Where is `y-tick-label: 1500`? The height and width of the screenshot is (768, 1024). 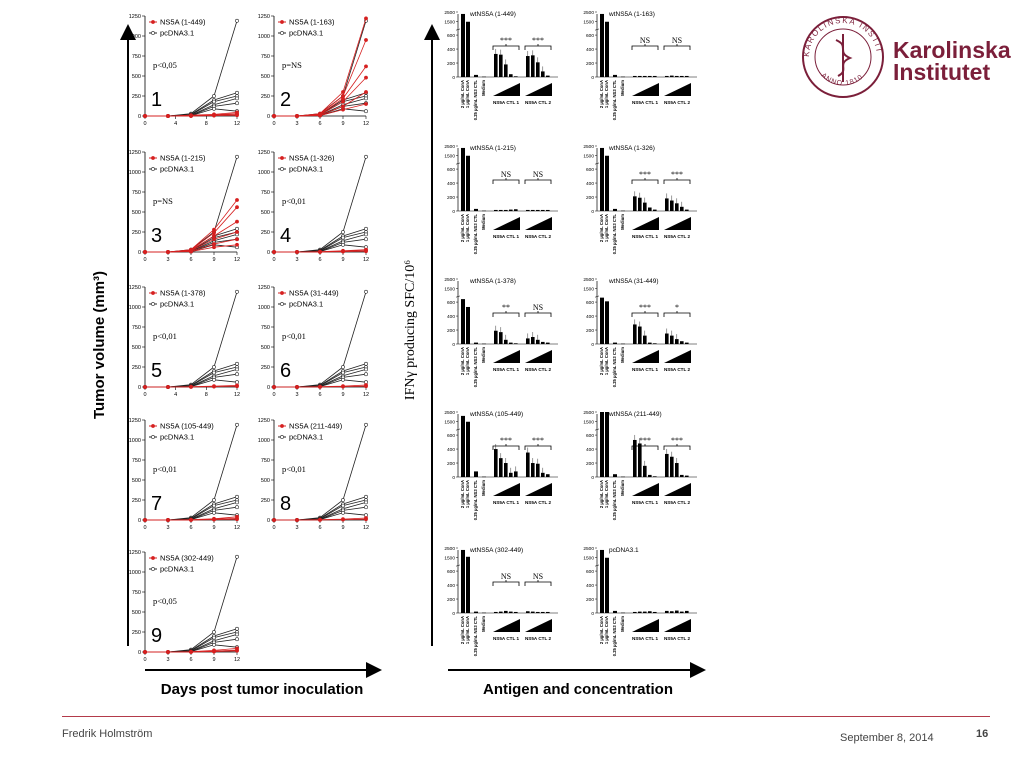
y-tick-label: 1500 is located at coordinates (449, 423).